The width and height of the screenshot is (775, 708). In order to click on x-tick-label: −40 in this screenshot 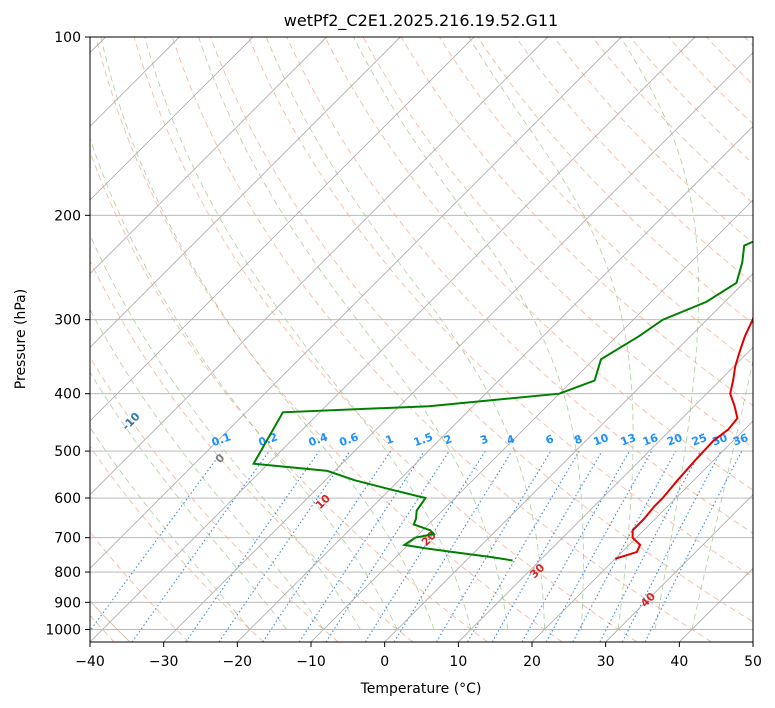, I will do `click(90, 662)`.